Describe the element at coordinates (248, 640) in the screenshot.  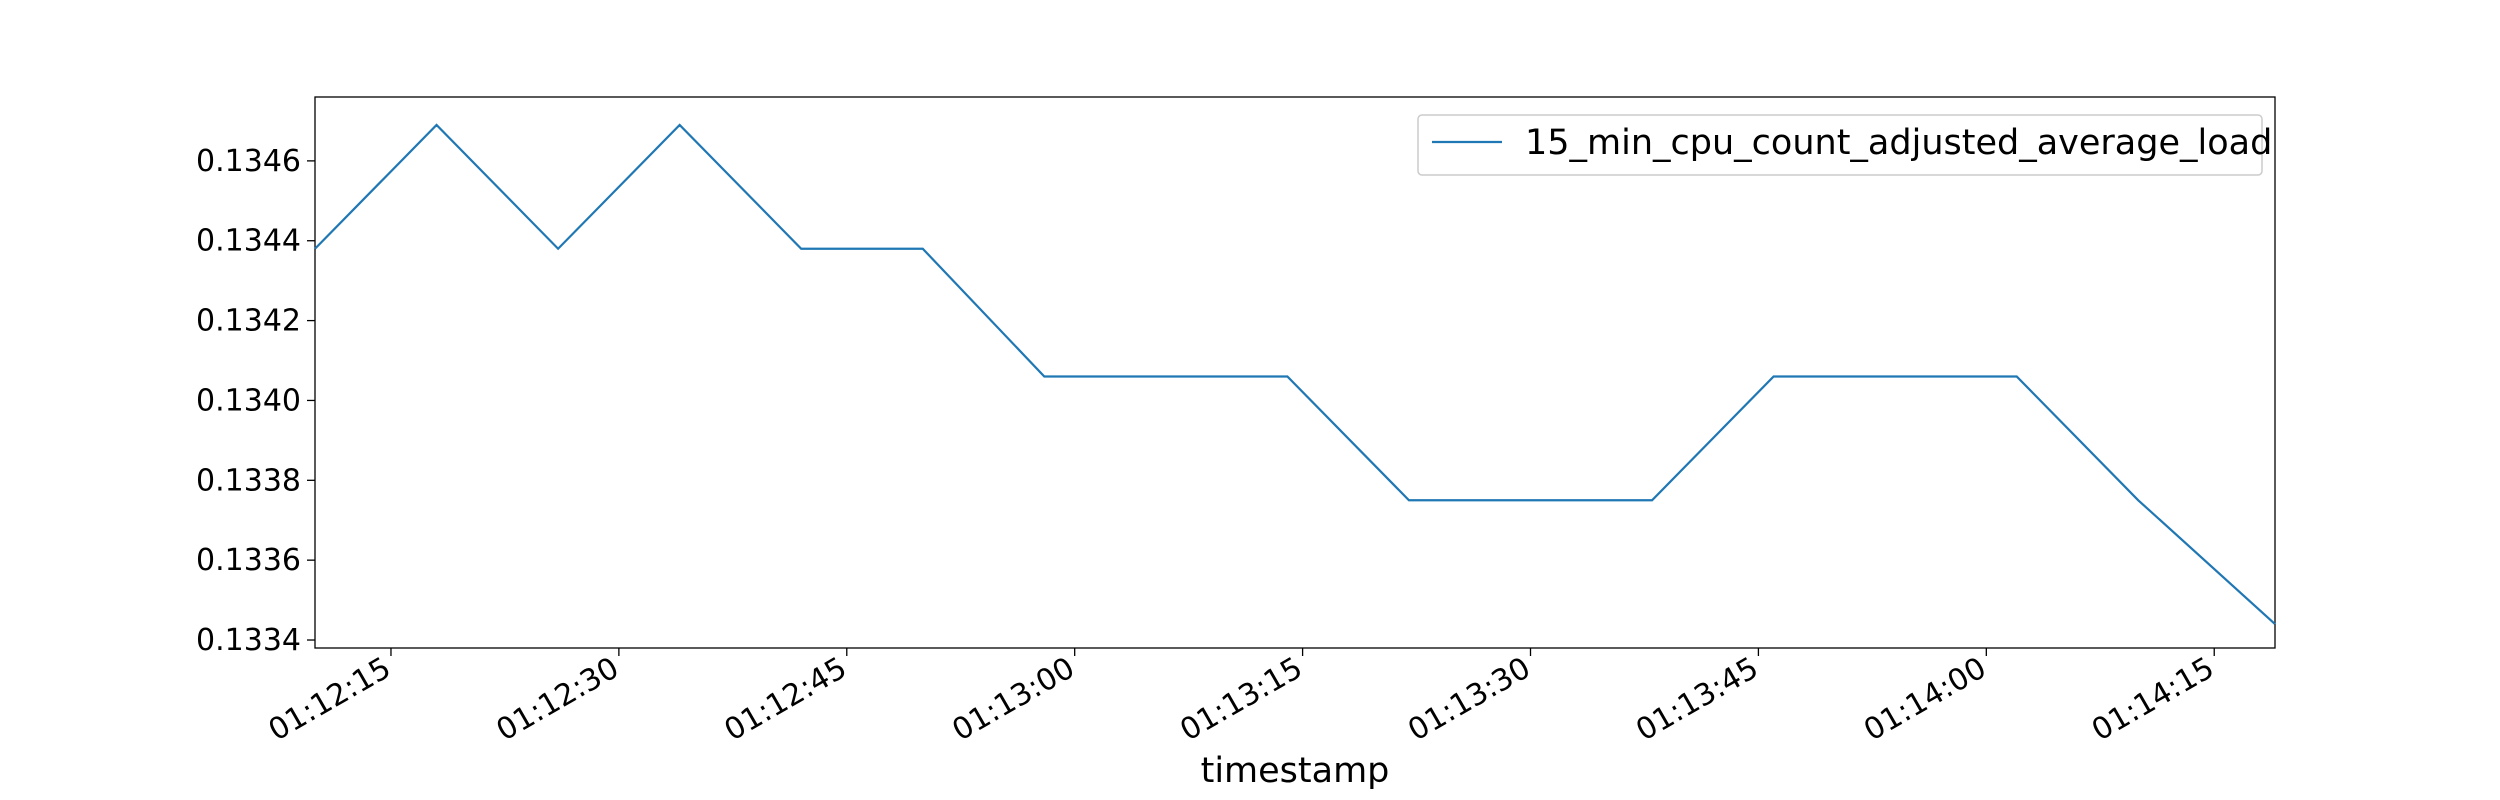
I see `y-tick-label: 0.1334` at that location.